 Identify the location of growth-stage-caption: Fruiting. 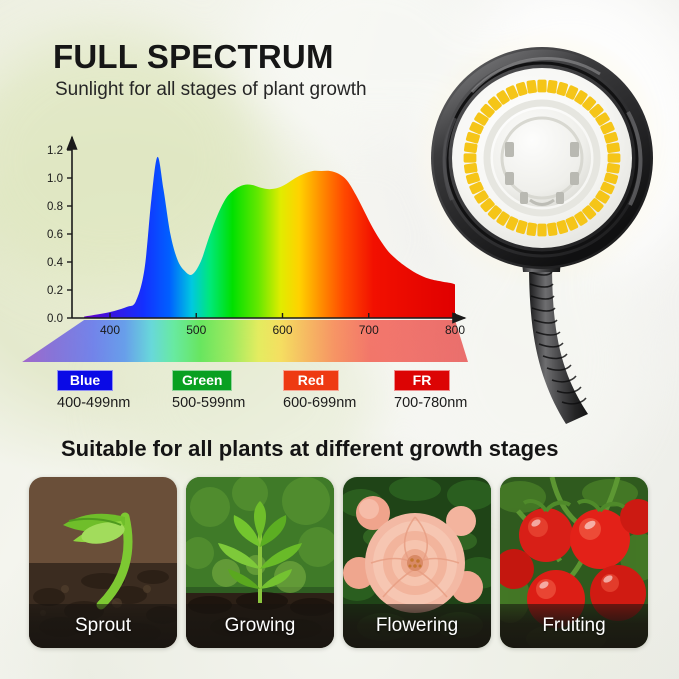
(574, 626).